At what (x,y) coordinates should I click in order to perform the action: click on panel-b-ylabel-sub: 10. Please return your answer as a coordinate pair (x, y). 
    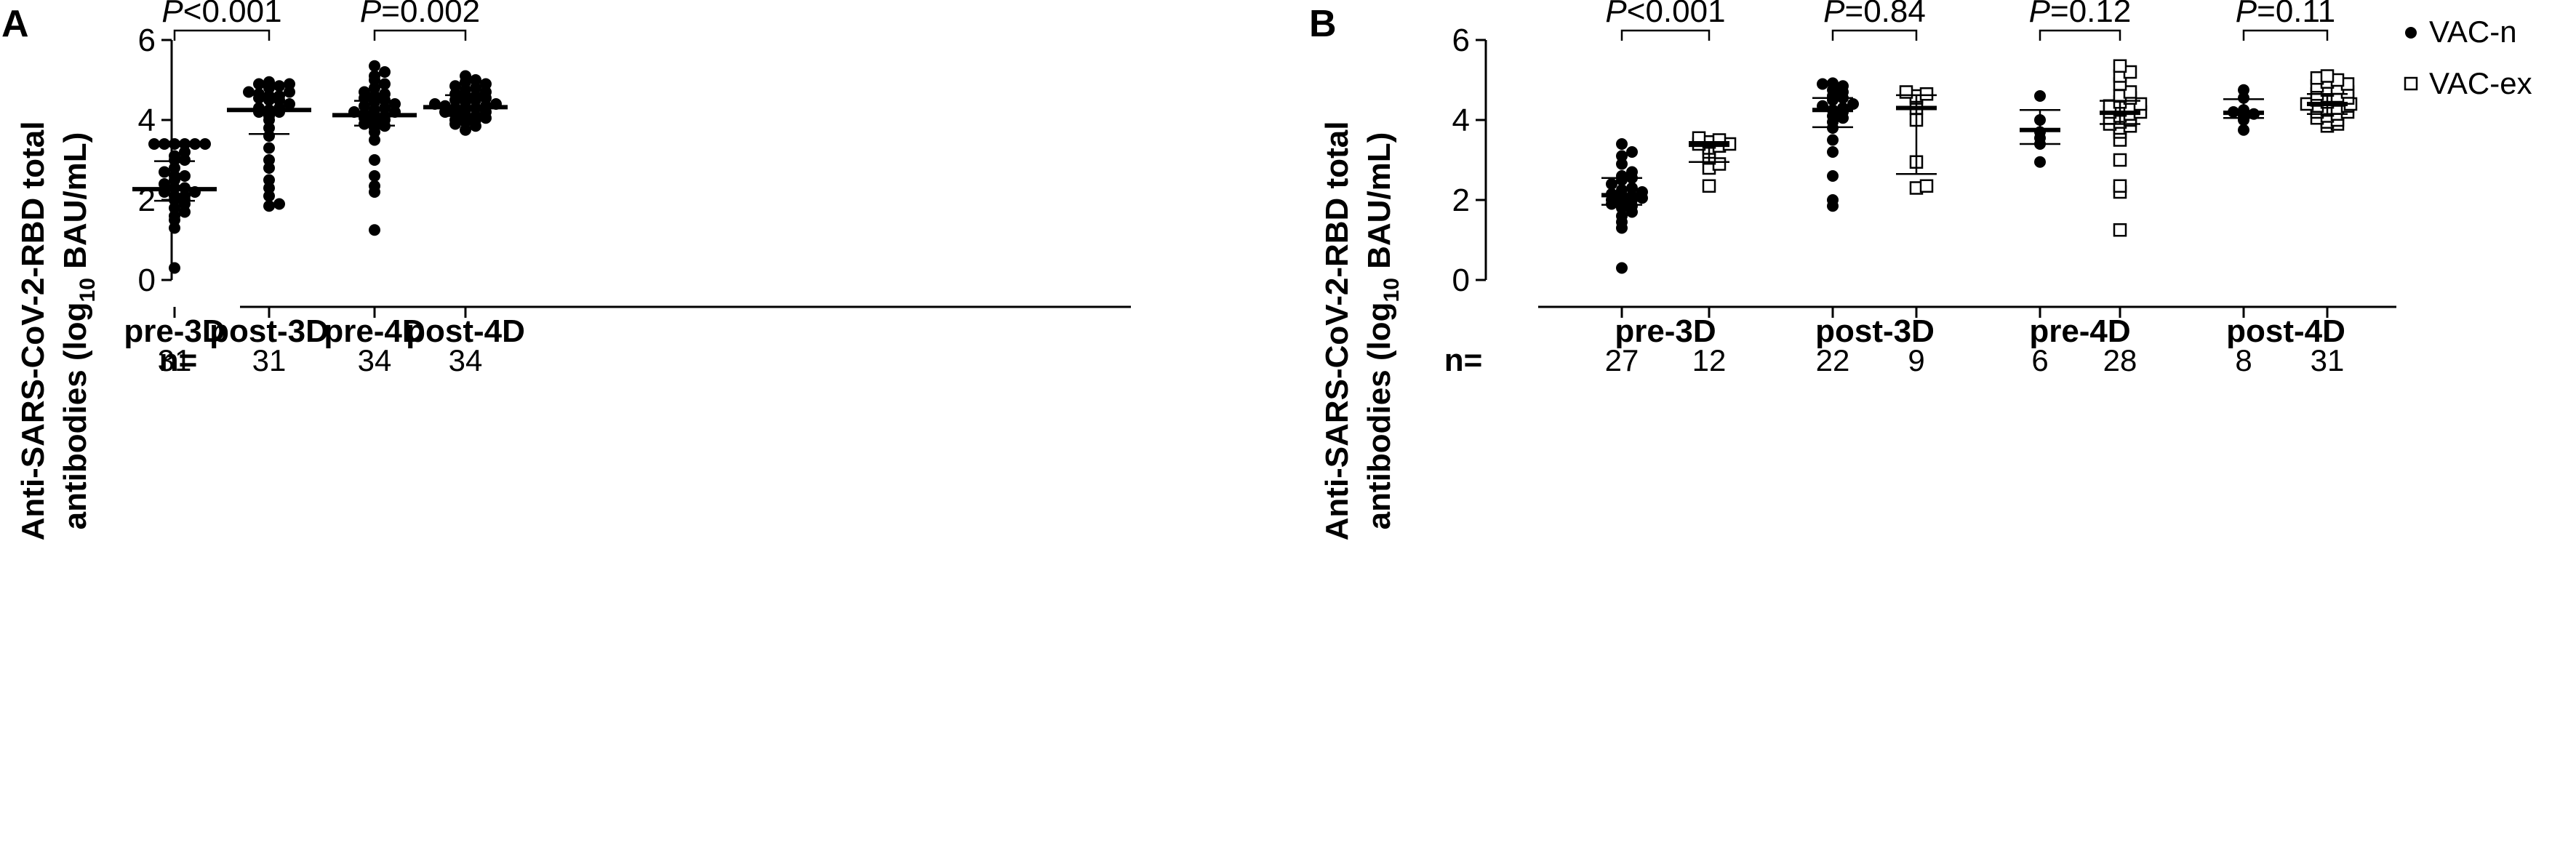
    Looking at the image, I should click on (1392, 290).